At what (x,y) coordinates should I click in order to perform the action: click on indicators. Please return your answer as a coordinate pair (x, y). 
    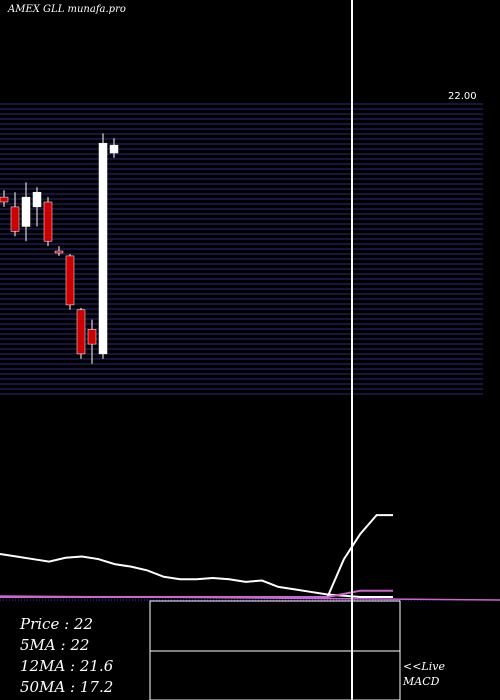
    Looking at the image, I should click on (250, 557).